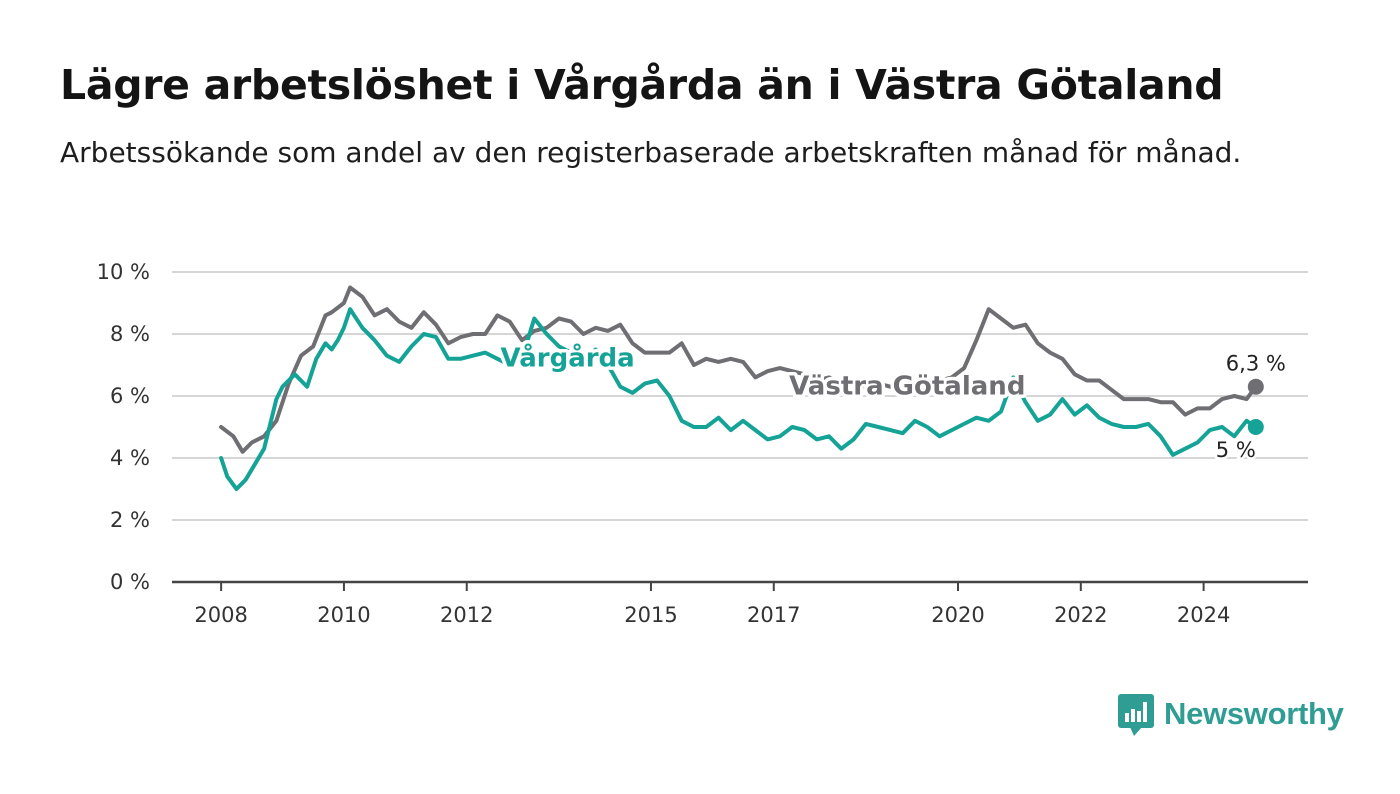  I want to click on series-labels: Västra Götaland 6,3 % Vårgårda 5 %, so click(892, 401).